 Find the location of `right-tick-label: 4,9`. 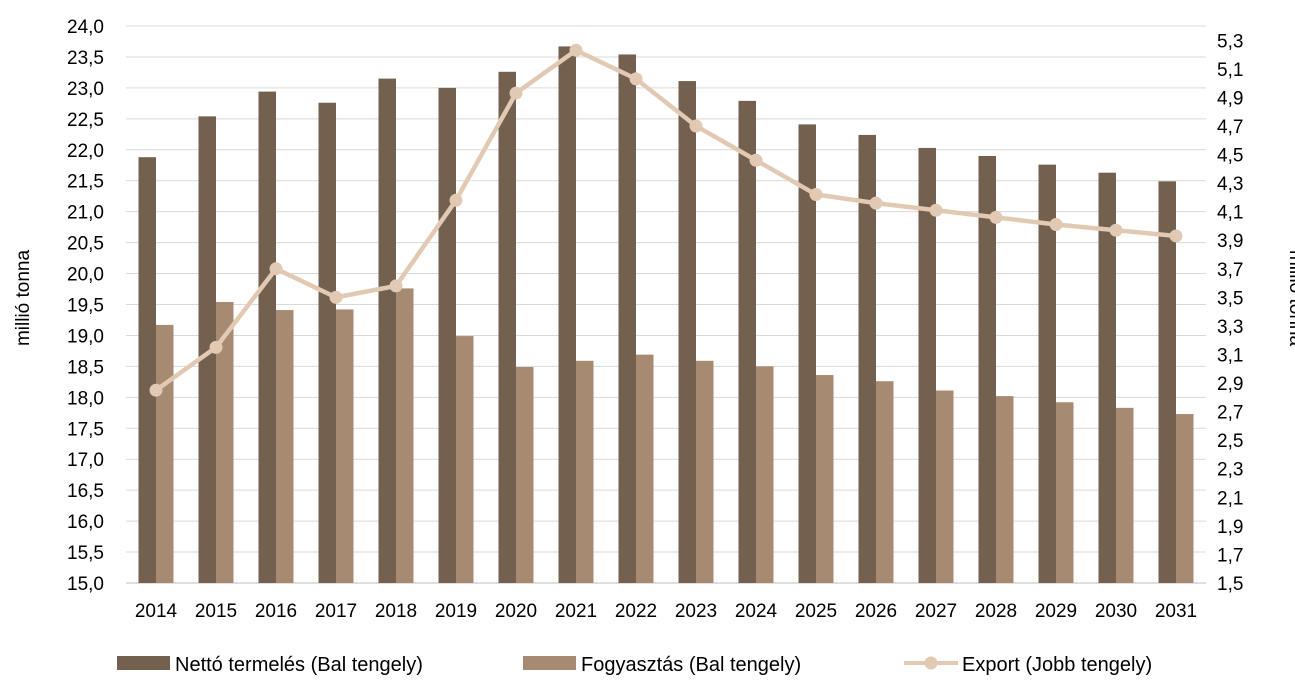

right-tick-label: 4,9 is located at coordinates (1230, 98).